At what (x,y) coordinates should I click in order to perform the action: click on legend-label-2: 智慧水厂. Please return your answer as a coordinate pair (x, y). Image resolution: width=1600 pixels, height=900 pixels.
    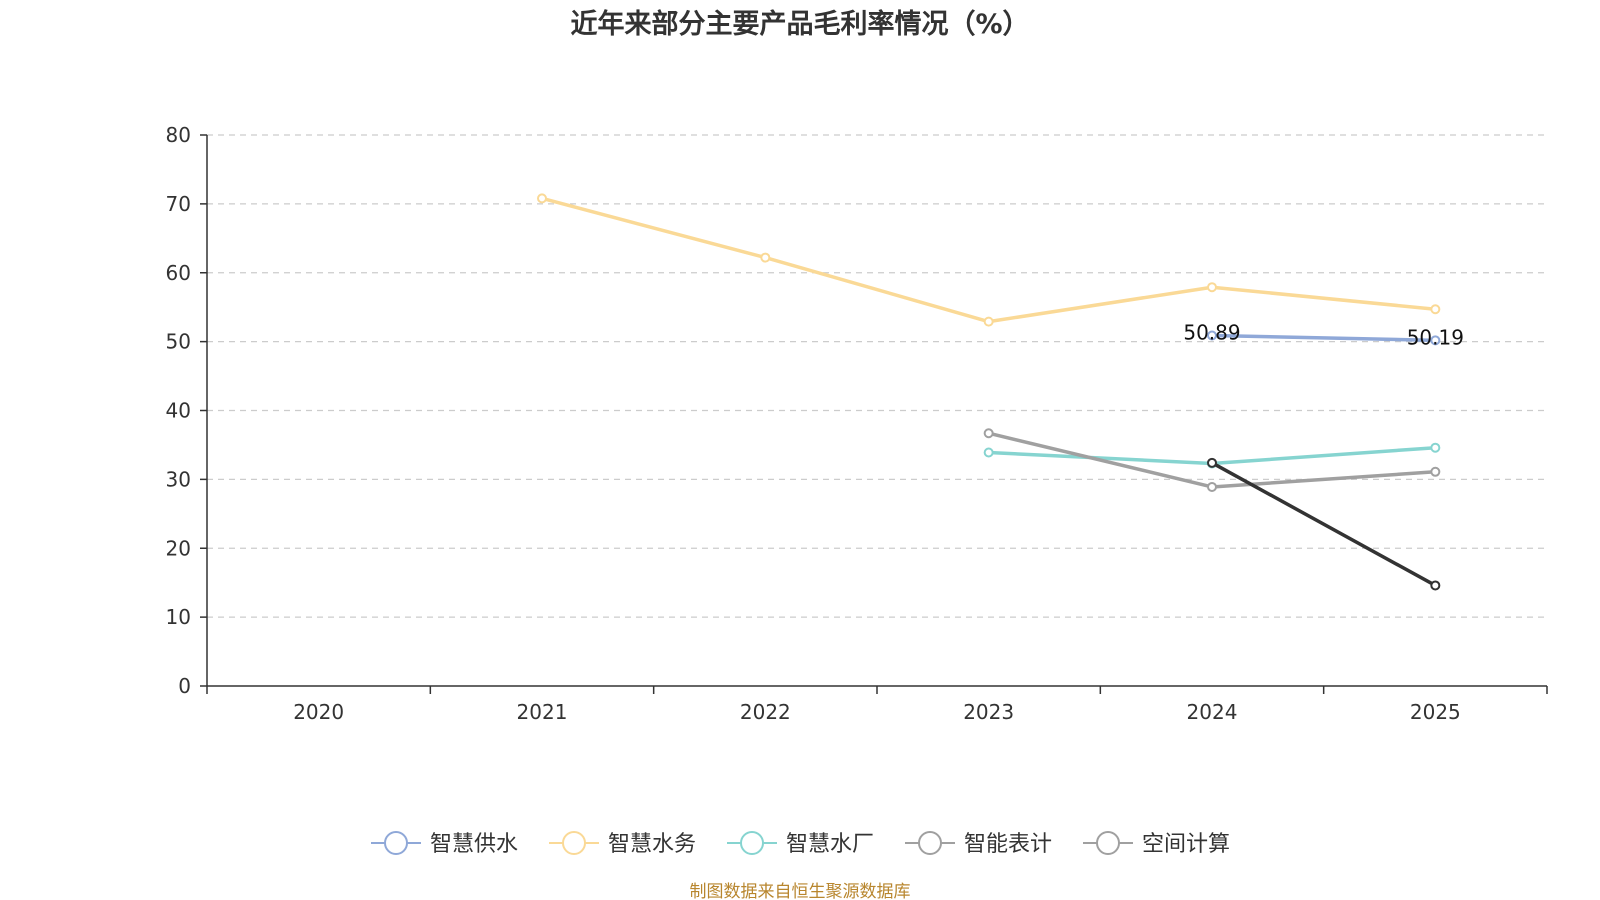
    Looking at the image, I should click on (830, 844).